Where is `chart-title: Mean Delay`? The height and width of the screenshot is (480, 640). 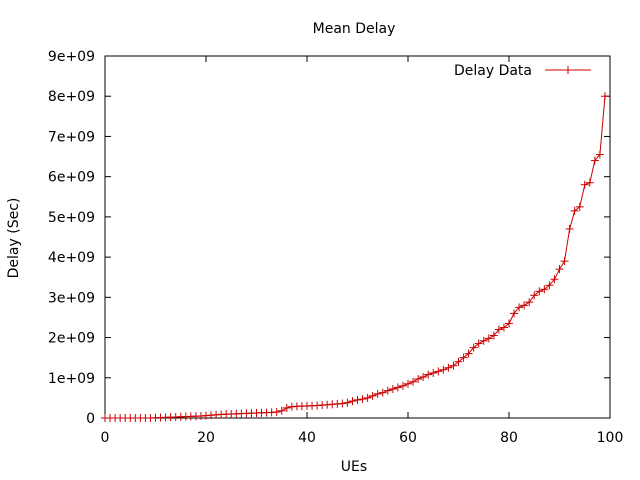 chart-title: Mean Delay is located at coordinates (354, 29).